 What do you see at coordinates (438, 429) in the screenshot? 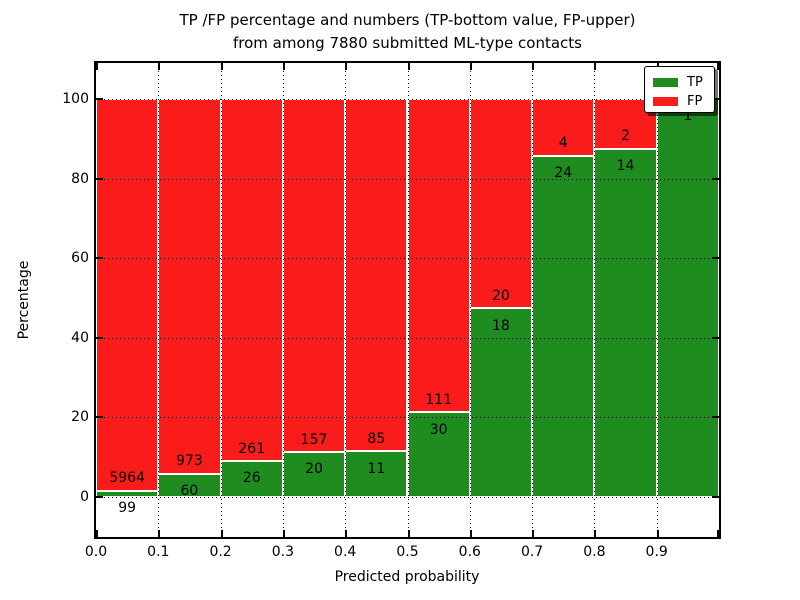
I see `tp-count-label: 30` at bounding box center [438, 429].